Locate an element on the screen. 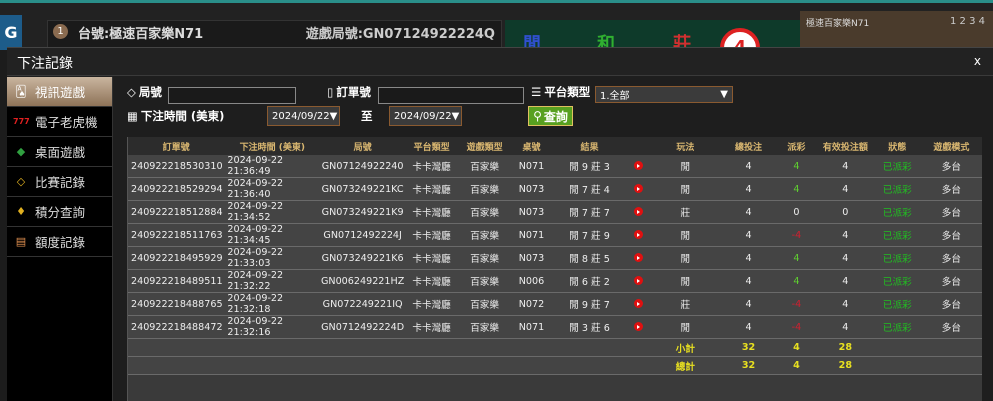 The height and width of the screenshot is (401, 993). order-number: 240922218529294 is located at coordinates (176, 189).